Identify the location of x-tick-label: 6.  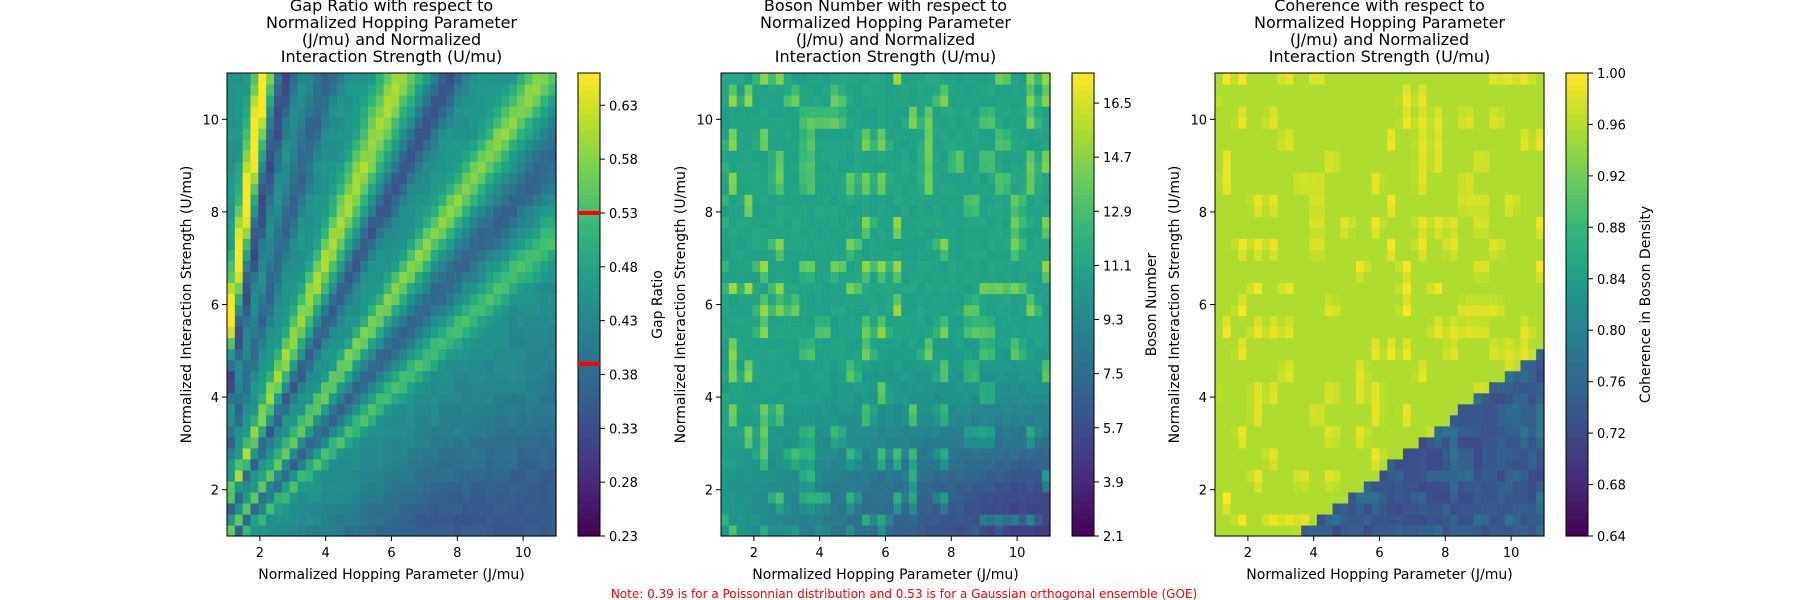
(885, 553).